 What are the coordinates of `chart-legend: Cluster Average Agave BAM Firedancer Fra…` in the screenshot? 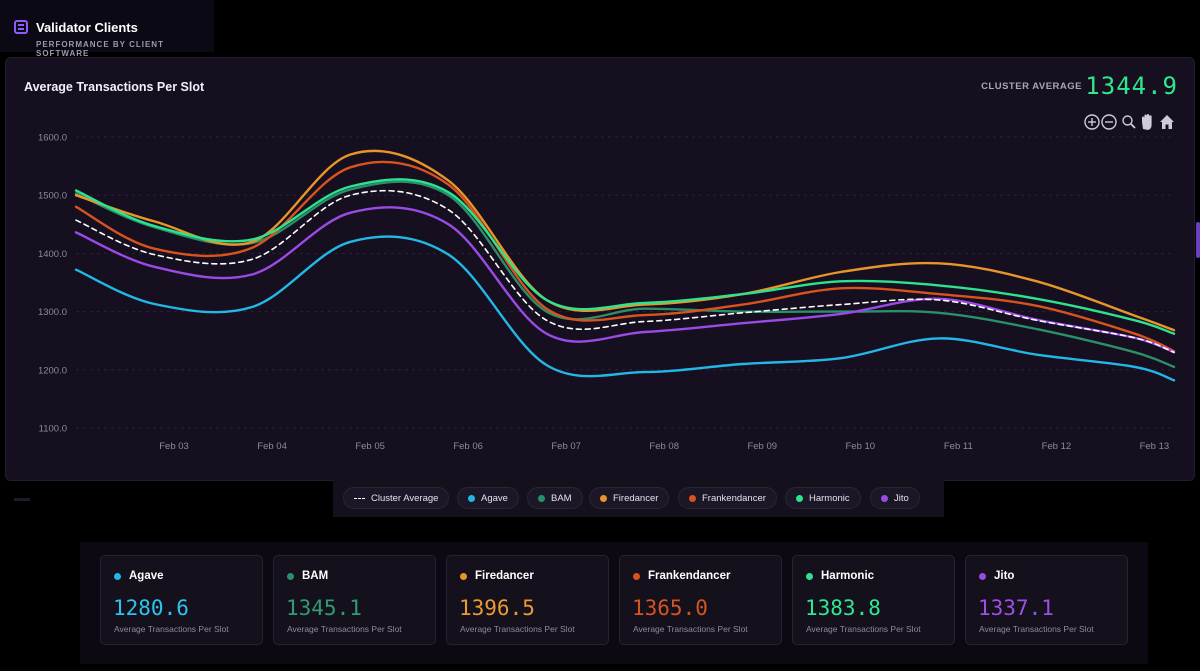 It's located at (638, 498).